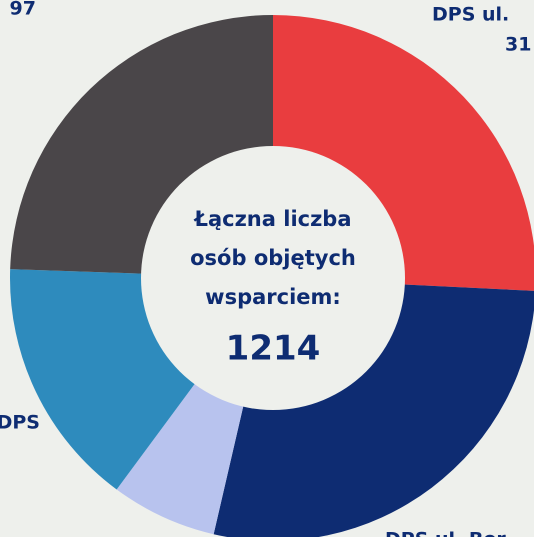 The width and height of the screenshot is (534, 537). What do you see at coordinates (273, 349) in the screenshot?
I see `center-total: 1214` at bounding box center [273, 349].